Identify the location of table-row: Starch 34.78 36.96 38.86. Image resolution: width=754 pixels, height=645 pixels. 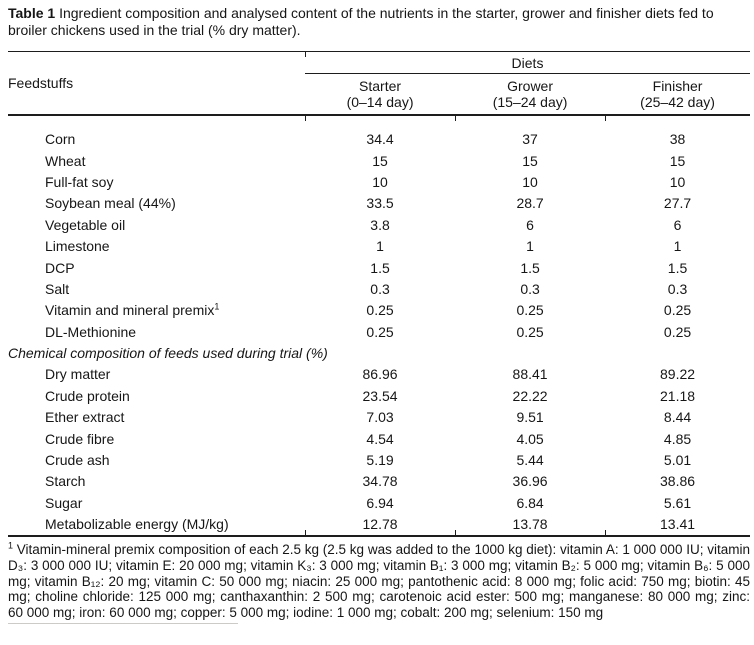
(379, 481).